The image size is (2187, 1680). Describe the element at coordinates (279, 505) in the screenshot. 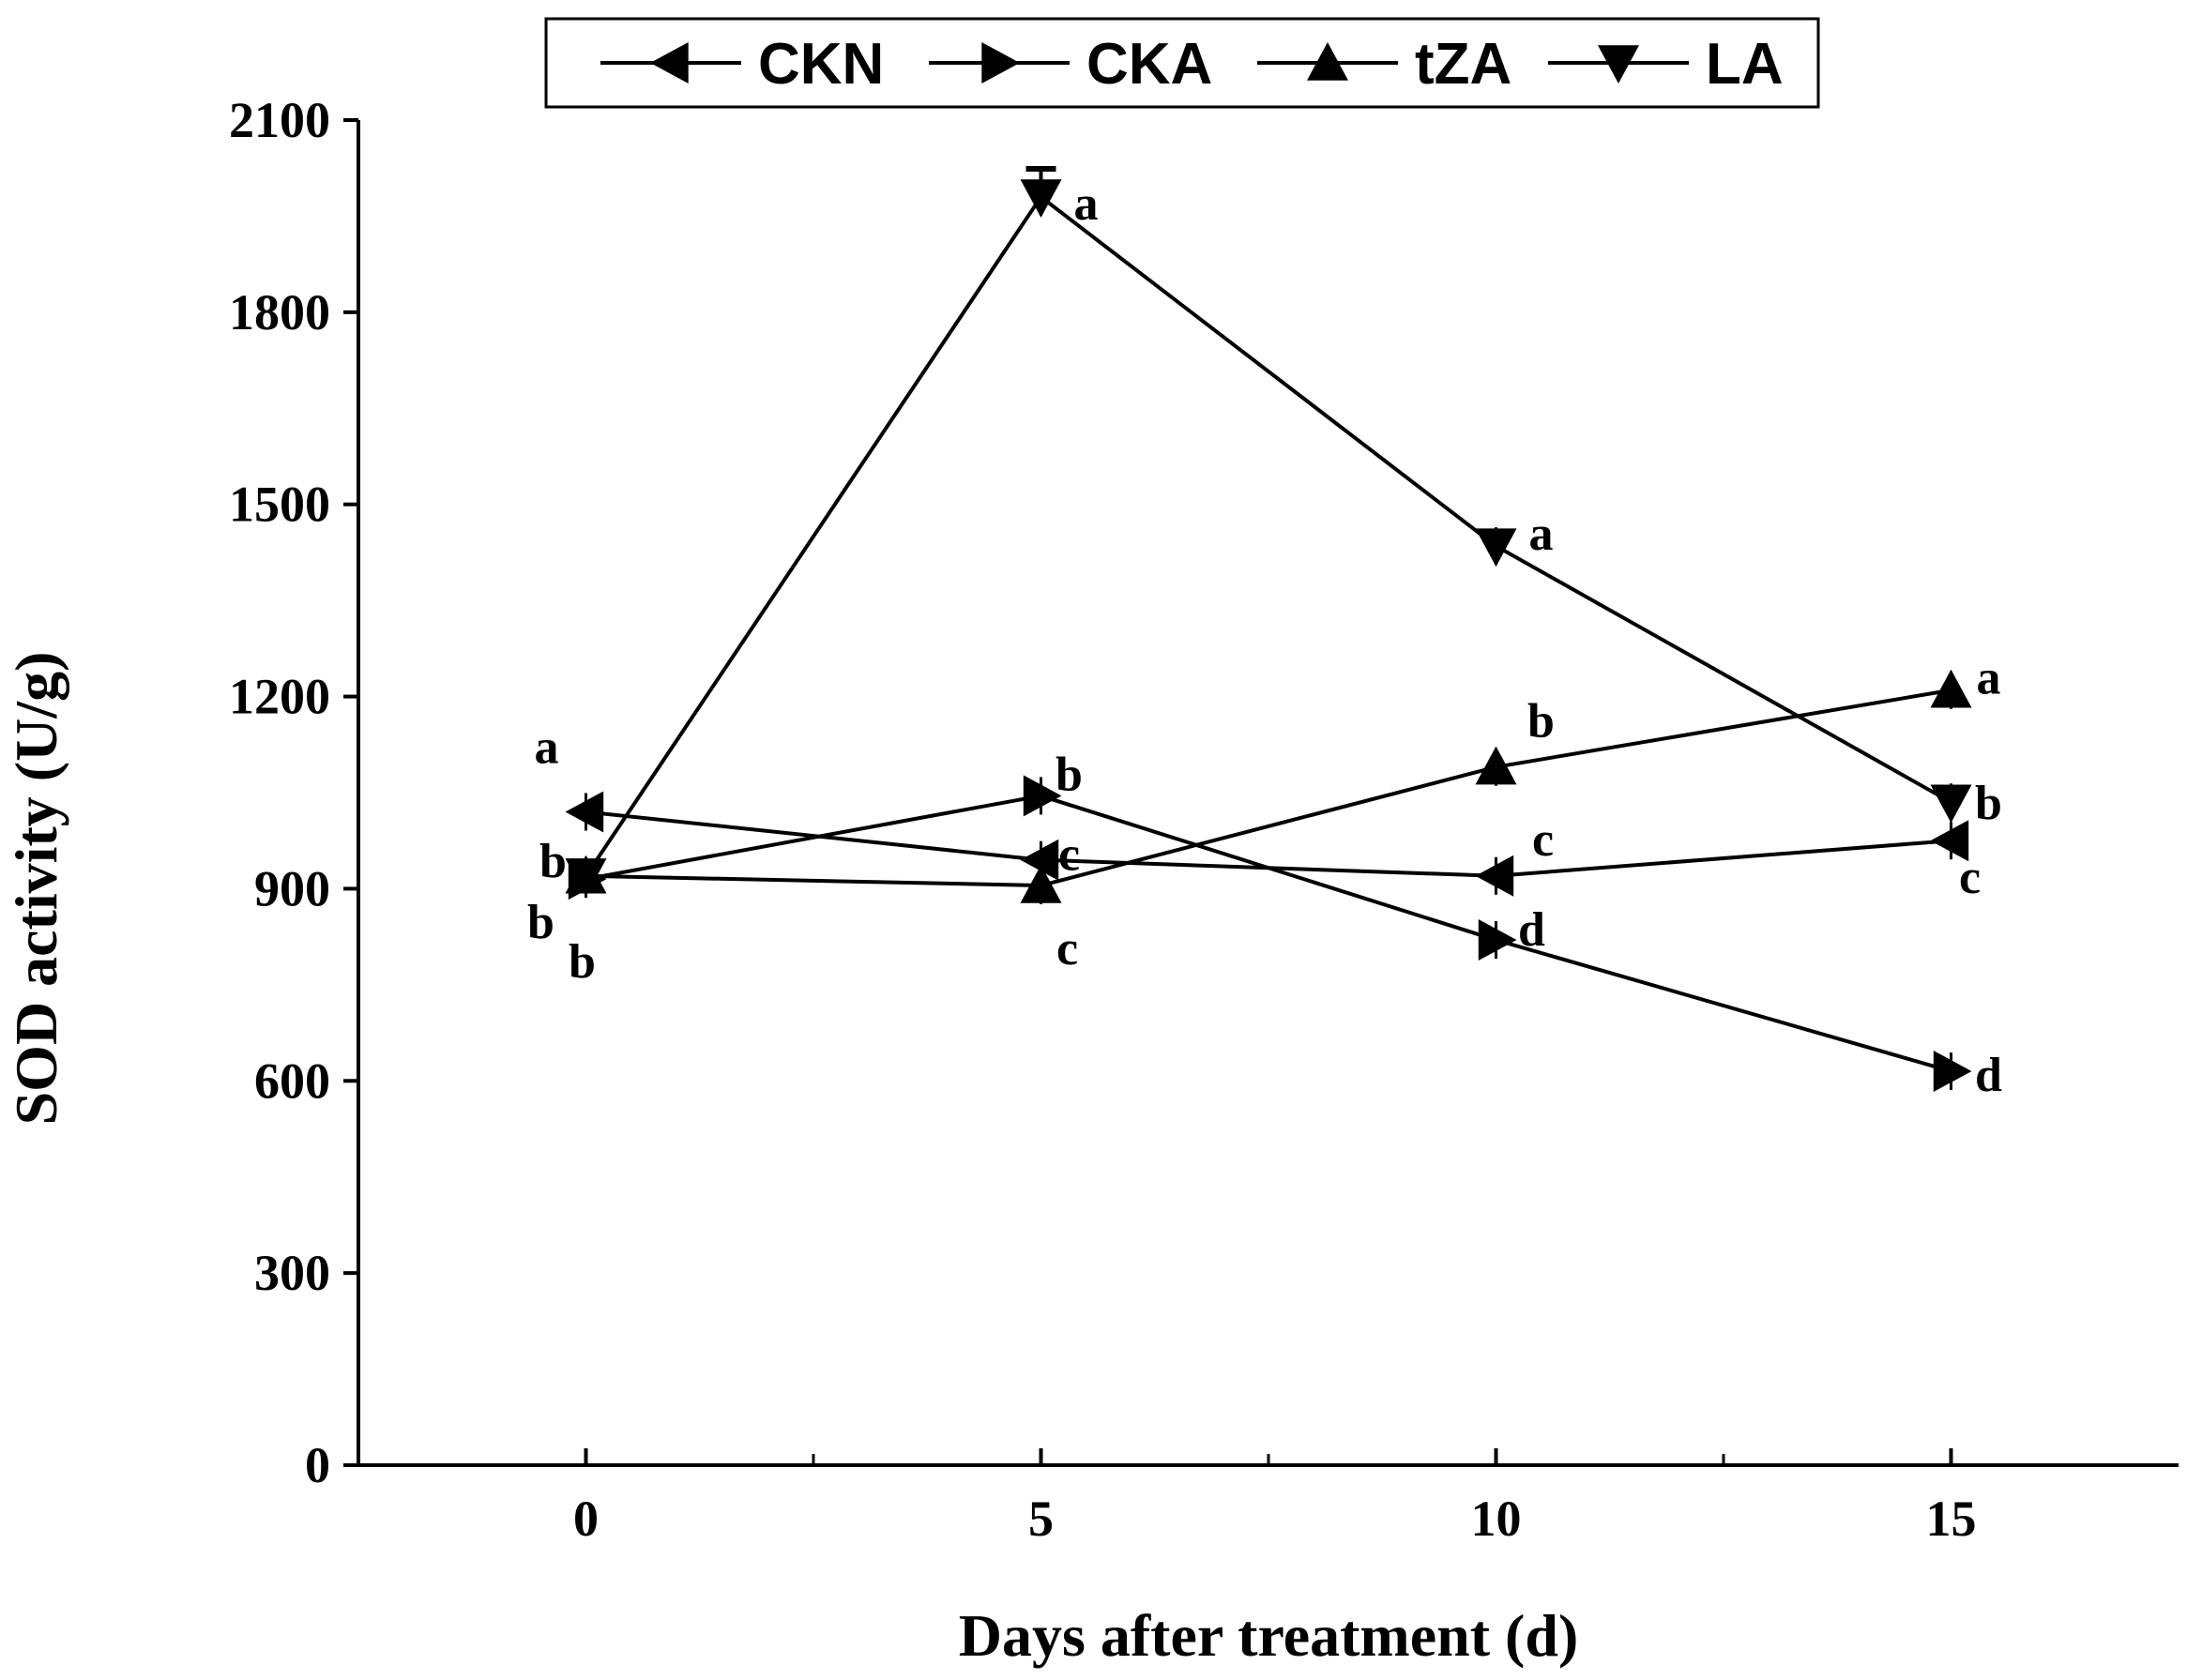

I see `y-tick-label: 1500` at that location.